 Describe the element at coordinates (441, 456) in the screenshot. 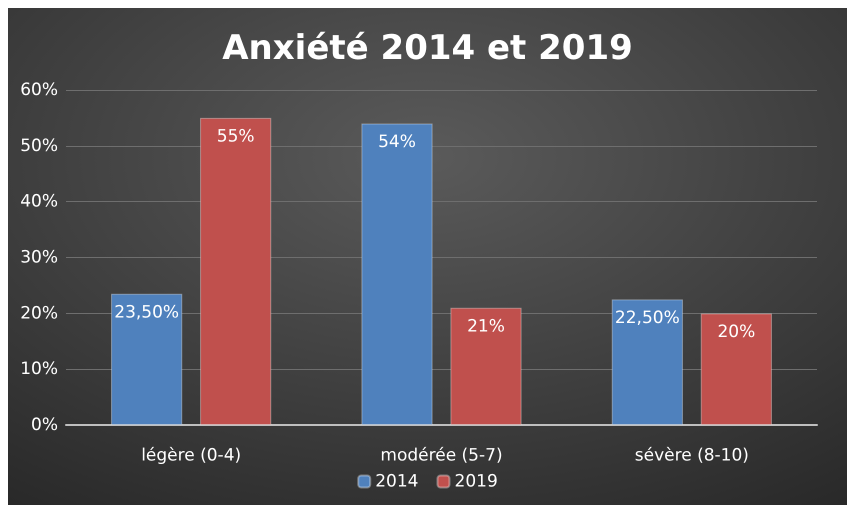

I see `x-tick-label: modérée (5-7)` at that location.